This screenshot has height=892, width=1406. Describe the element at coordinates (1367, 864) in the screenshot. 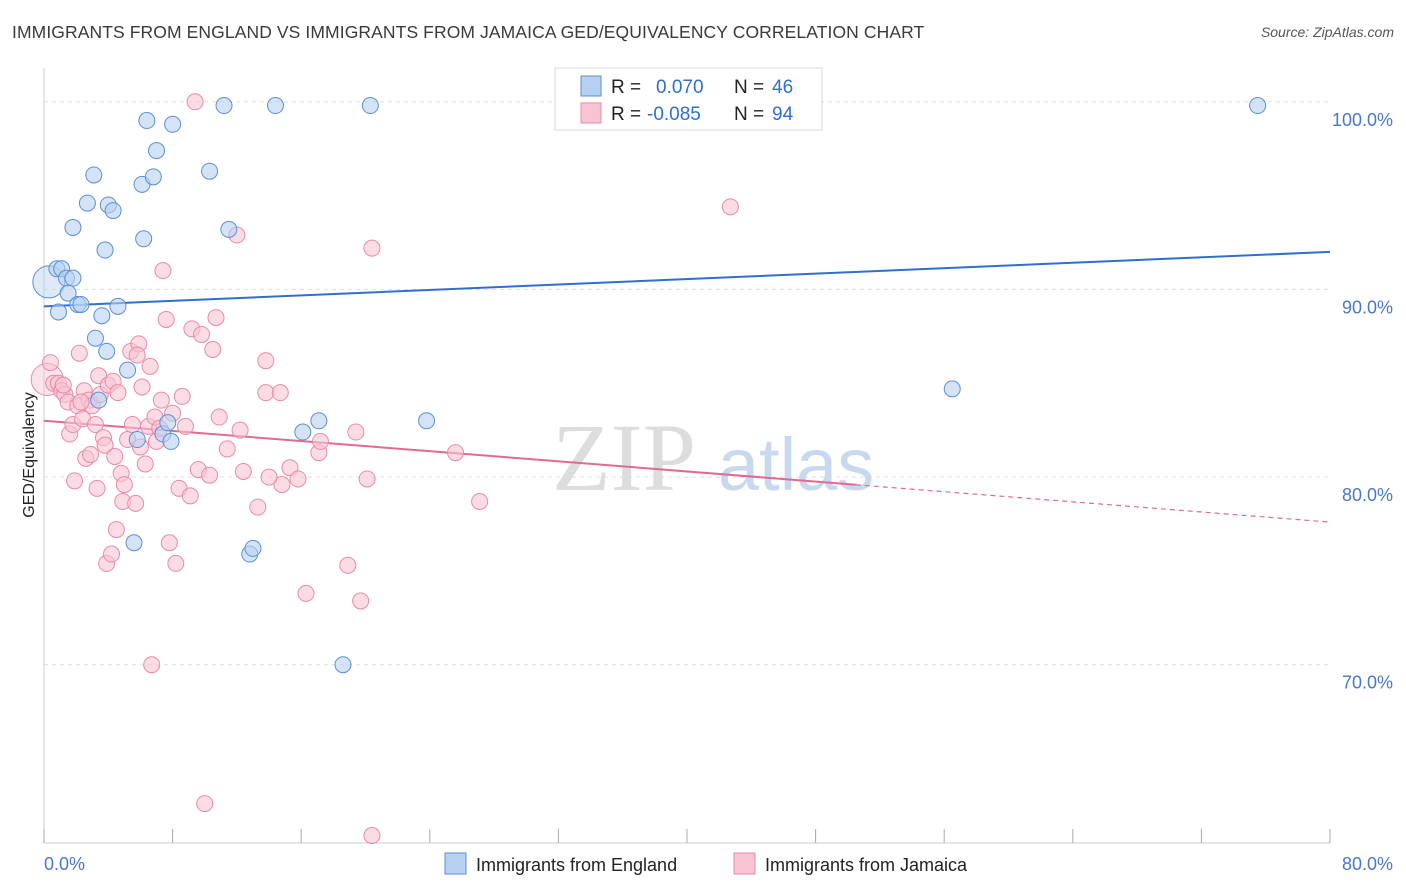

I see `x-tick-label: 80.0%` at that location.